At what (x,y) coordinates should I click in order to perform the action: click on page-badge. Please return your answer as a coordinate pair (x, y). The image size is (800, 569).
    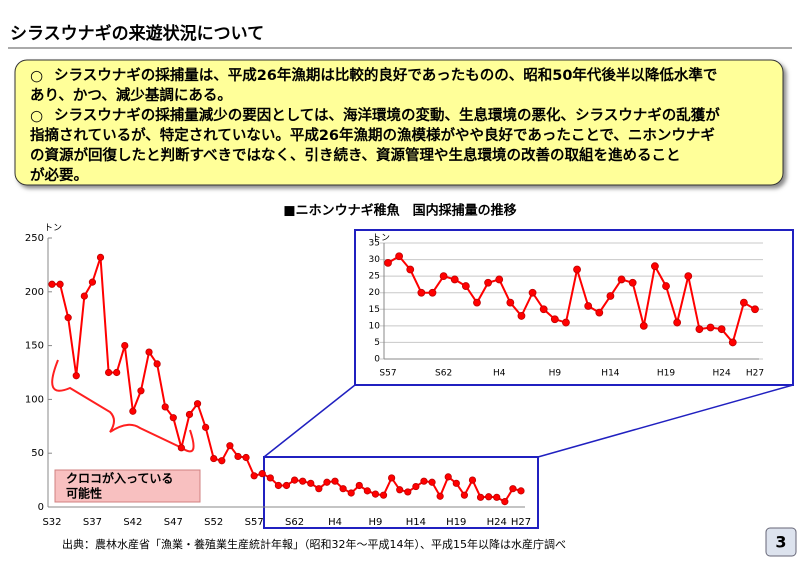
    Looking at the image, I should click on (781, 542).